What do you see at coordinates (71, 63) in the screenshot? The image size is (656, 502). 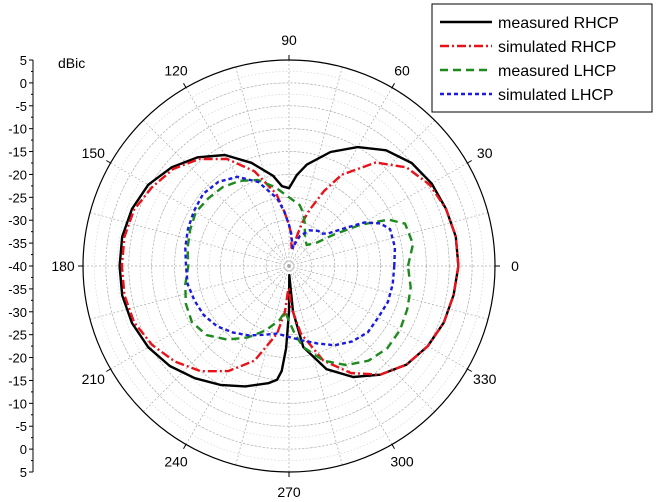 I see `unit-label: dBic` at bounding box center [71, 63].